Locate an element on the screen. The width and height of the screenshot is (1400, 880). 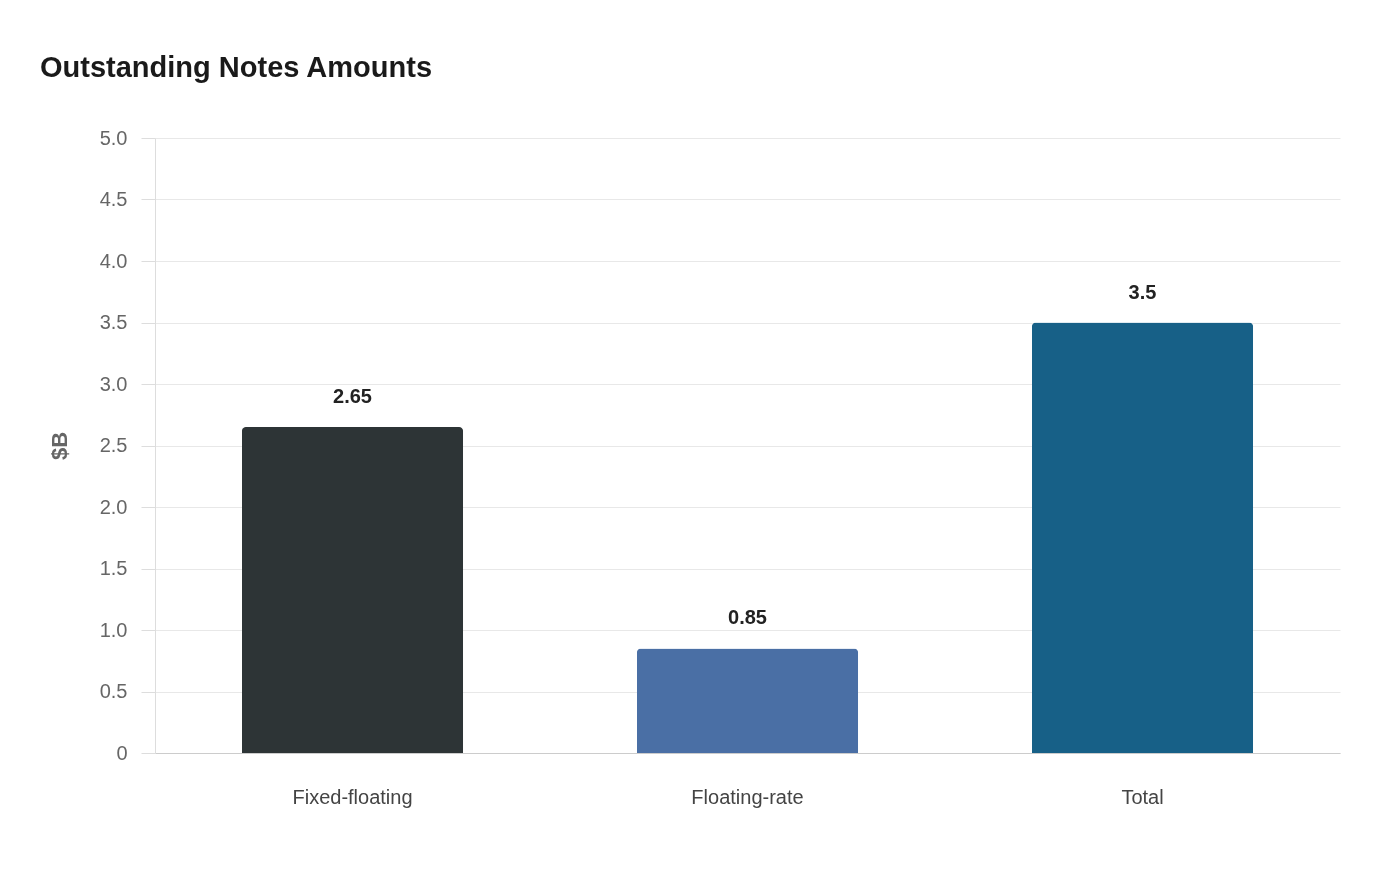
y-tick-label: 4.0 is located at coordinates (113, 260).